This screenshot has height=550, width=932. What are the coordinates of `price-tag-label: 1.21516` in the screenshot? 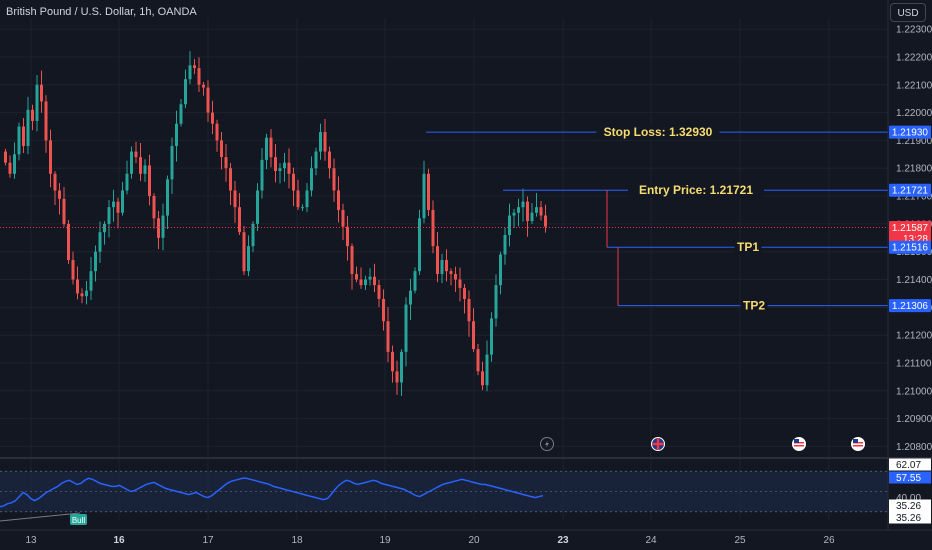 It's located at (910, 248).